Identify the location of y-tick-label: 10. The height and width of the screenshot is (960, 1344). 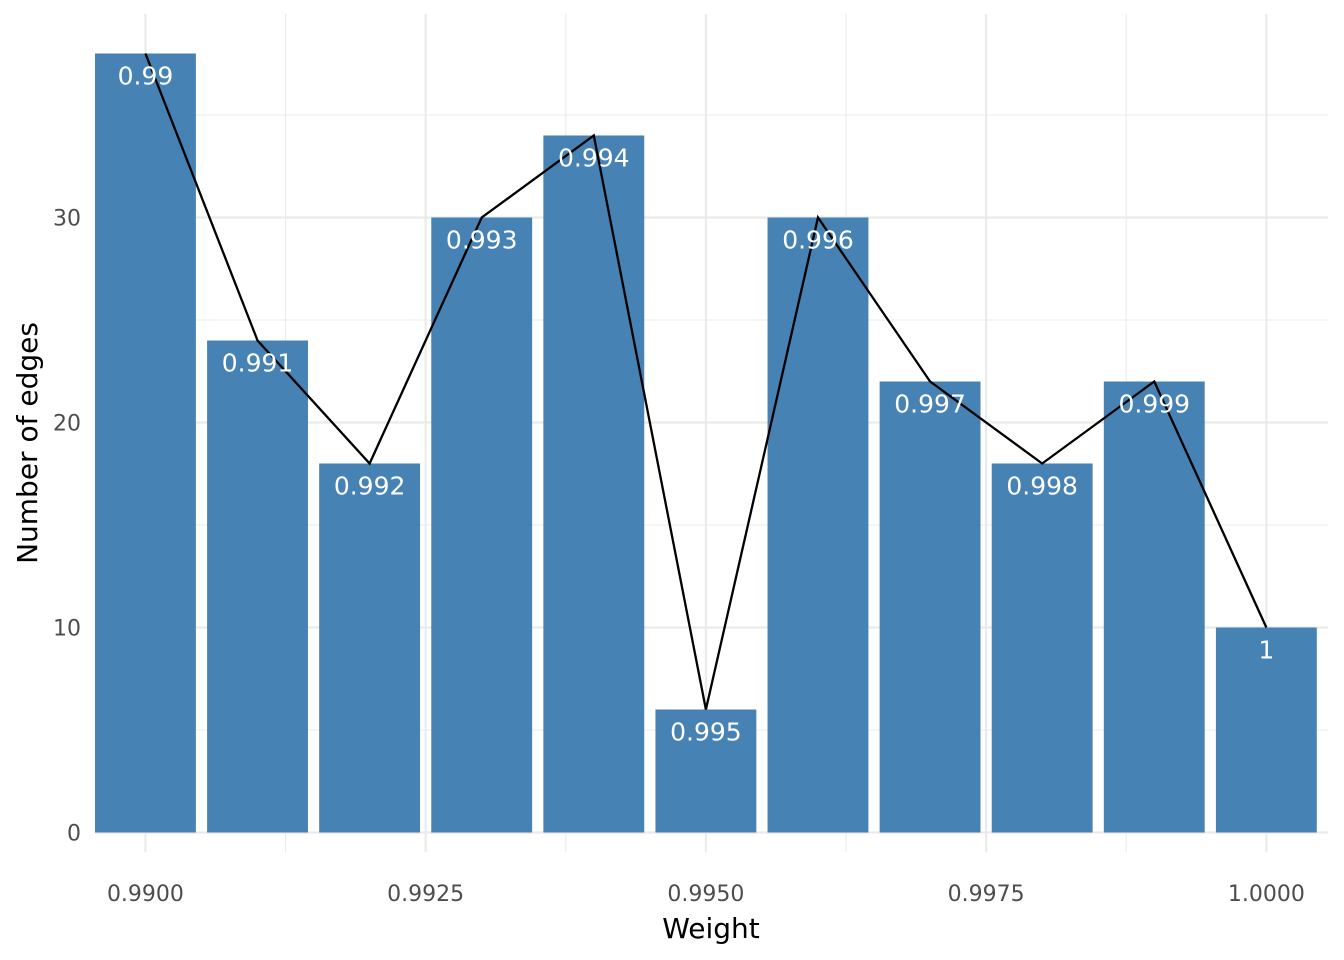
(67, 629).